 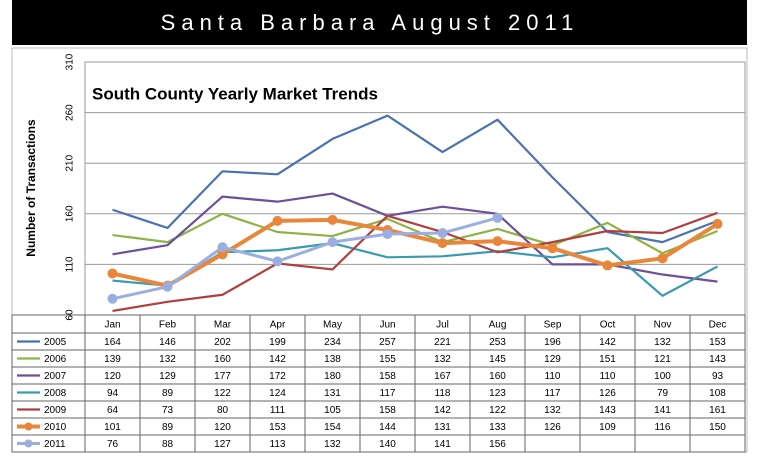 I want to click on table-value: 93, so click(x=718, y=376).